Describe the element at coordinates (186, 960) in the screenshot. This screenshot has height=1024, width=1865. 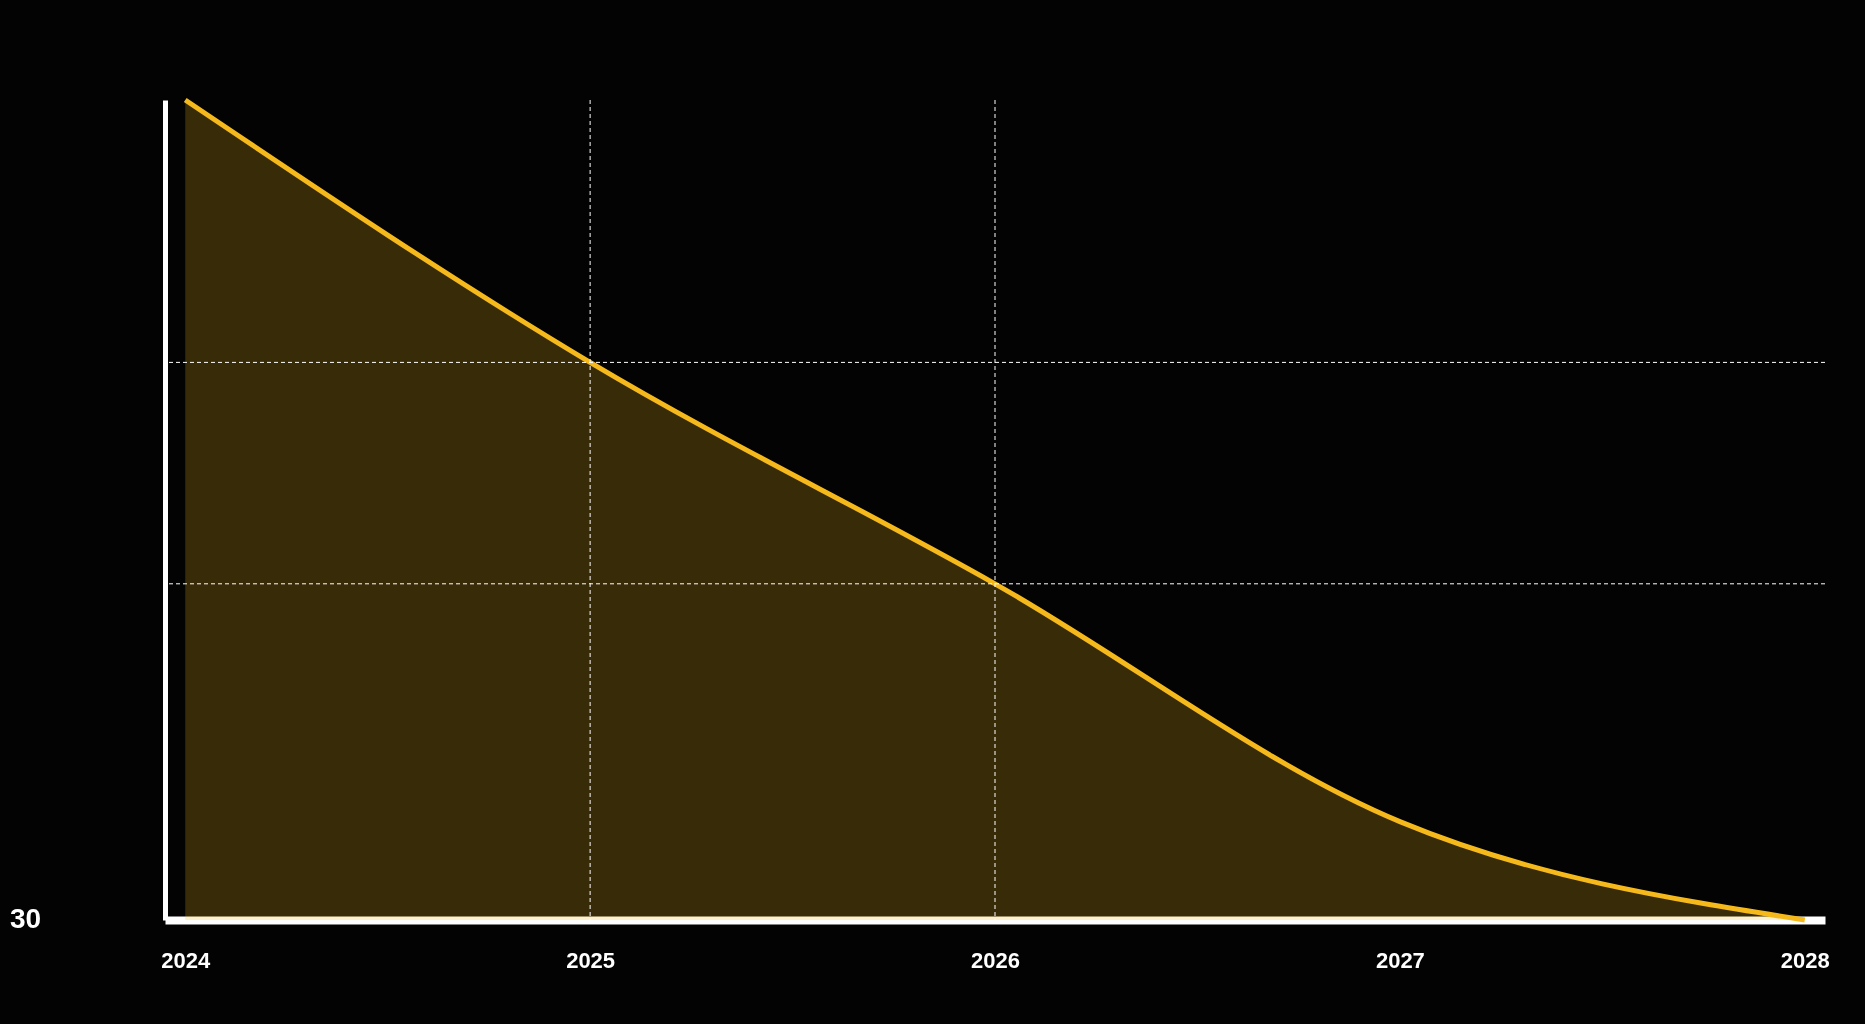
I see `x-tick-label: 2024` at that location.